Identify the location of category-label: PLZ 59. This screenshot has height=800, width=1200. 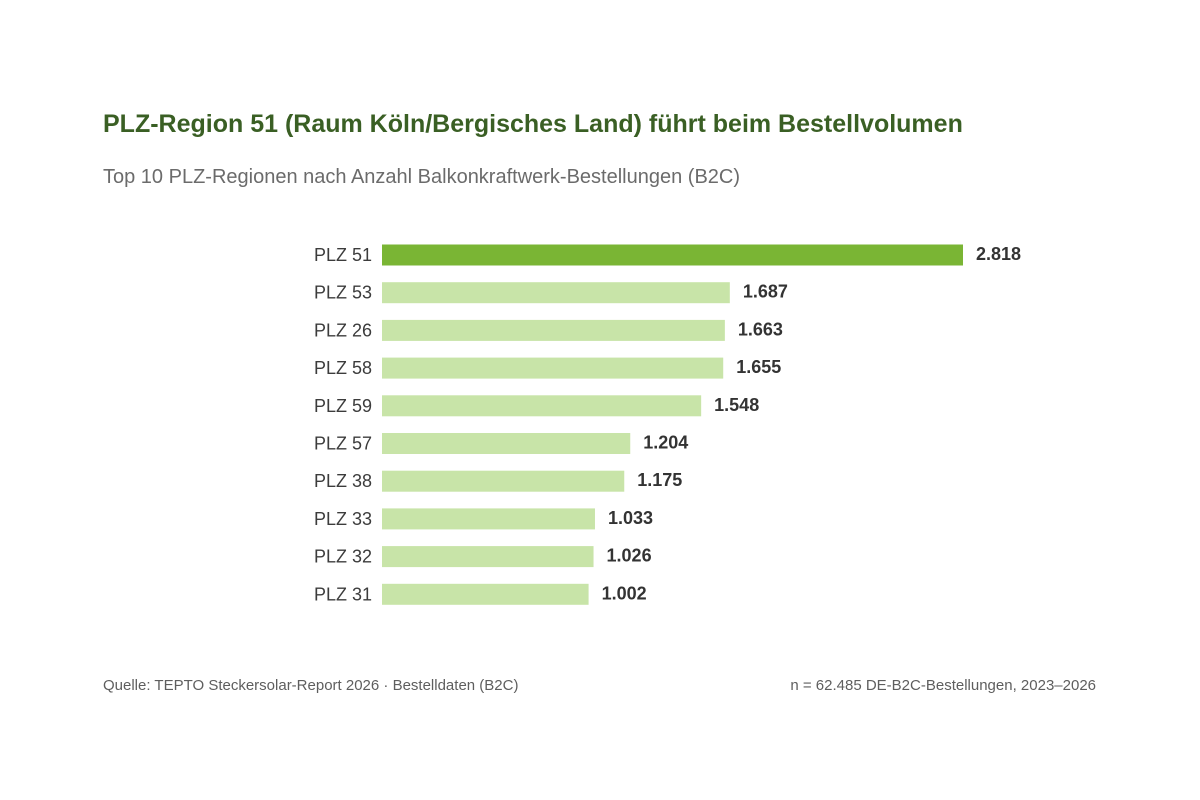
(343, 406).